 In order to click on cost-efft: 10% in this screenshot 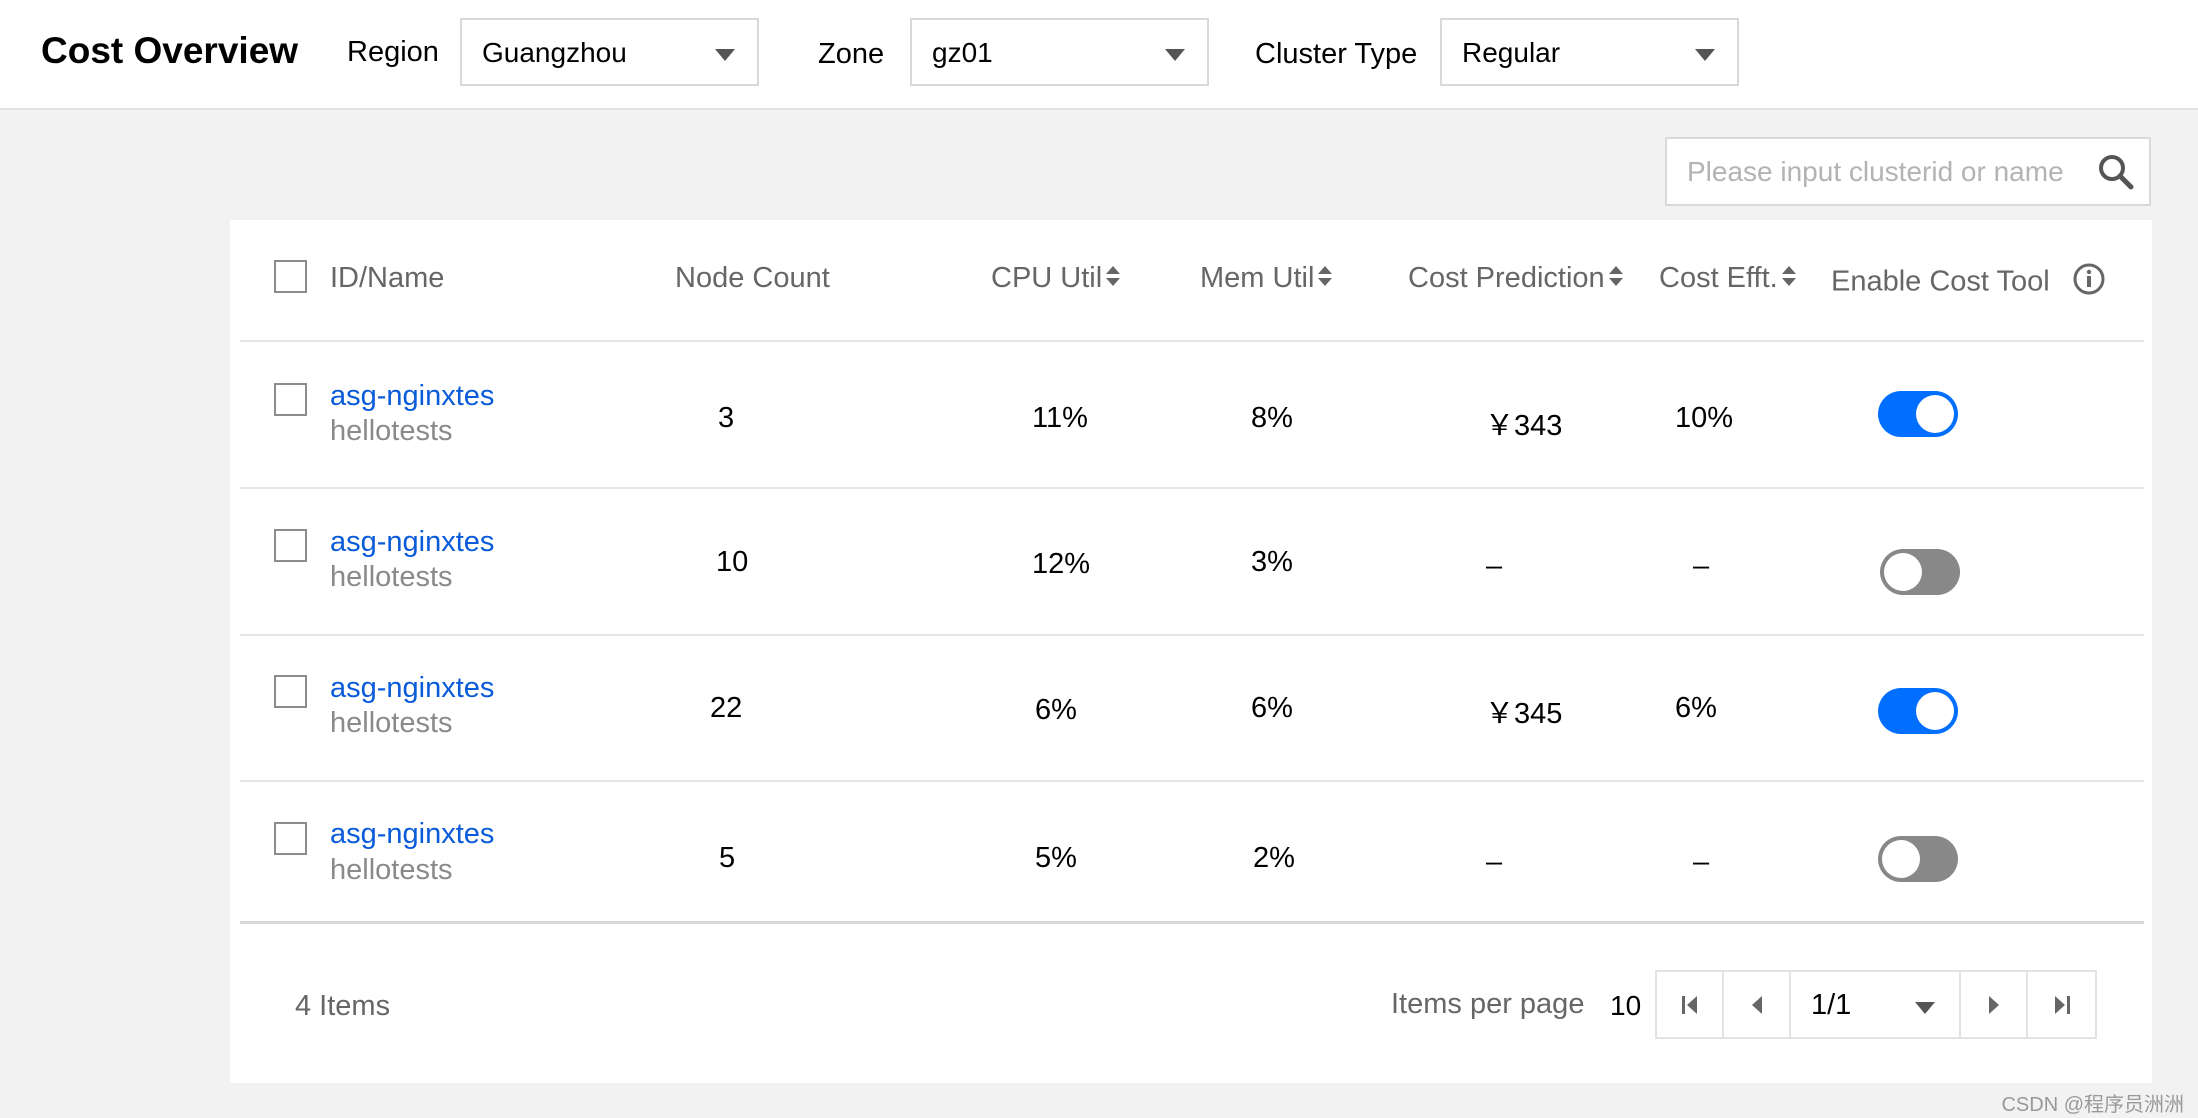, I will do `click(1704, 418)`.